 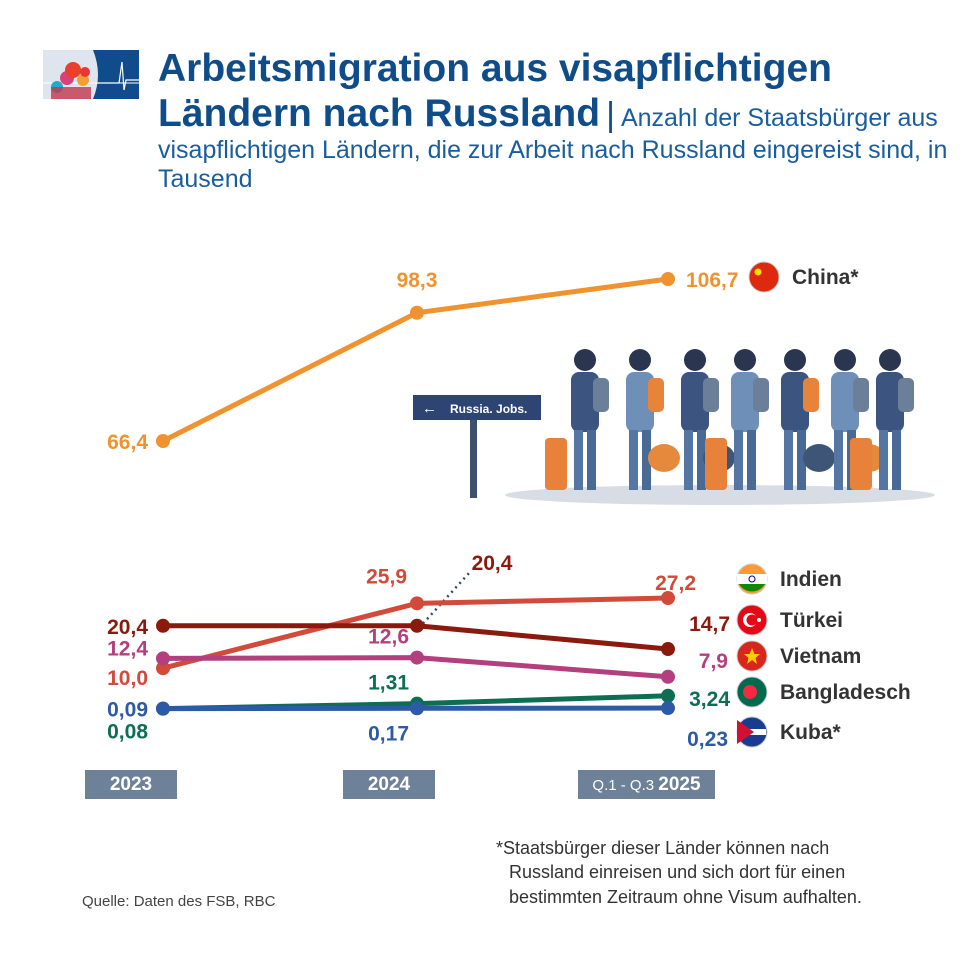 What do you see at coordinates (712, 280) in the screenshot?
I see `data-label-china-2: 106,7` at bounding box center [712, 280].